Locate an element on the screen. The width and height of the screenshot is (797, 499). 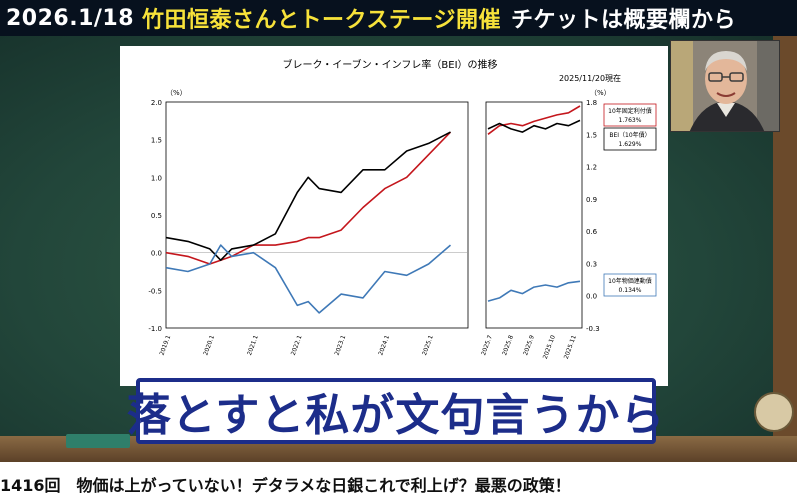
chart-title: ブレーク・イーブン・インフレ率（BEI）の推移 is located at coordinates (389, 64).